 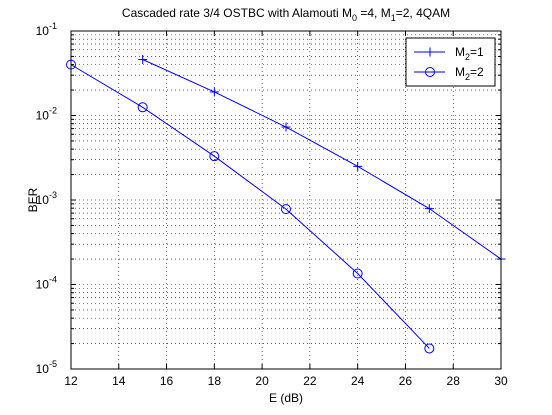 I want to click on y-tick-label: 10⁻⁵, so click(x=46, y=367).